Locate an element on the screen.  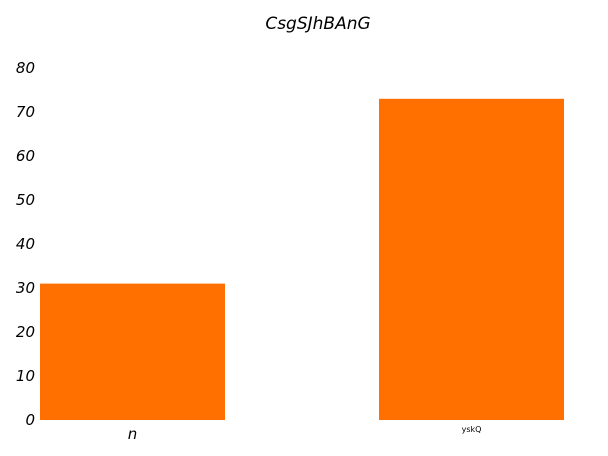
x-tick-label: n is located at coordinates (133, 434).